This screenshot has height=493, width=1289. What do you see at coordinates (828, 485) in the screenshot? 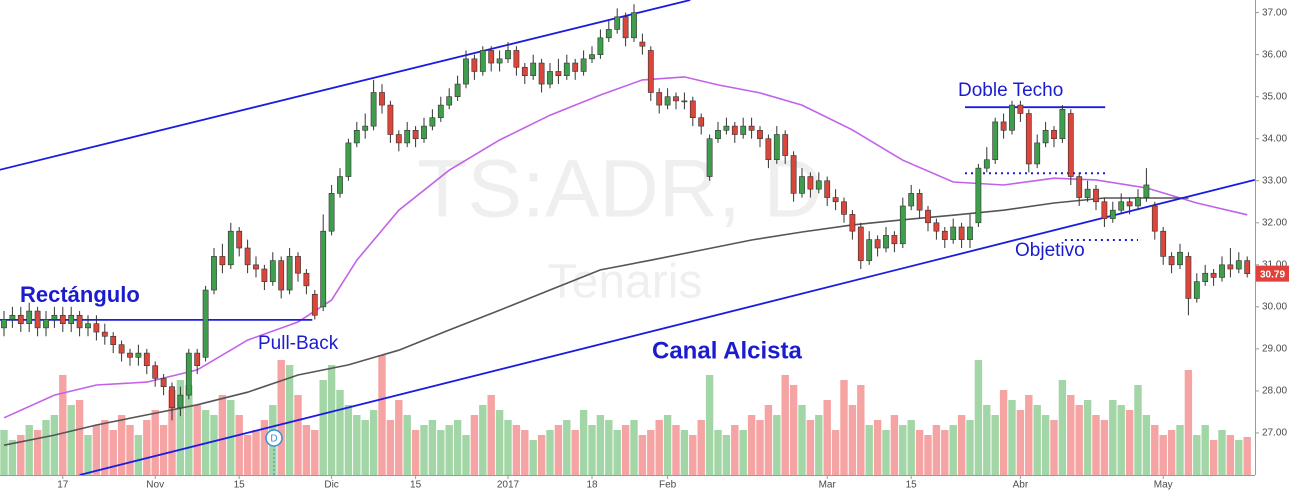
I see `x-tick-label: Mar` at bounding box center [828, 485].